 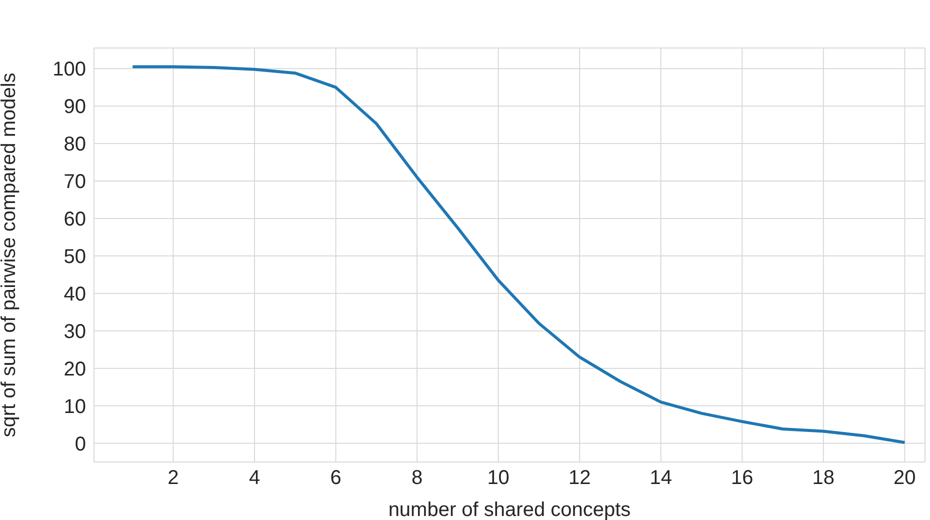 I want to click on x-tick-label: 18, so click(x=823, y=478).